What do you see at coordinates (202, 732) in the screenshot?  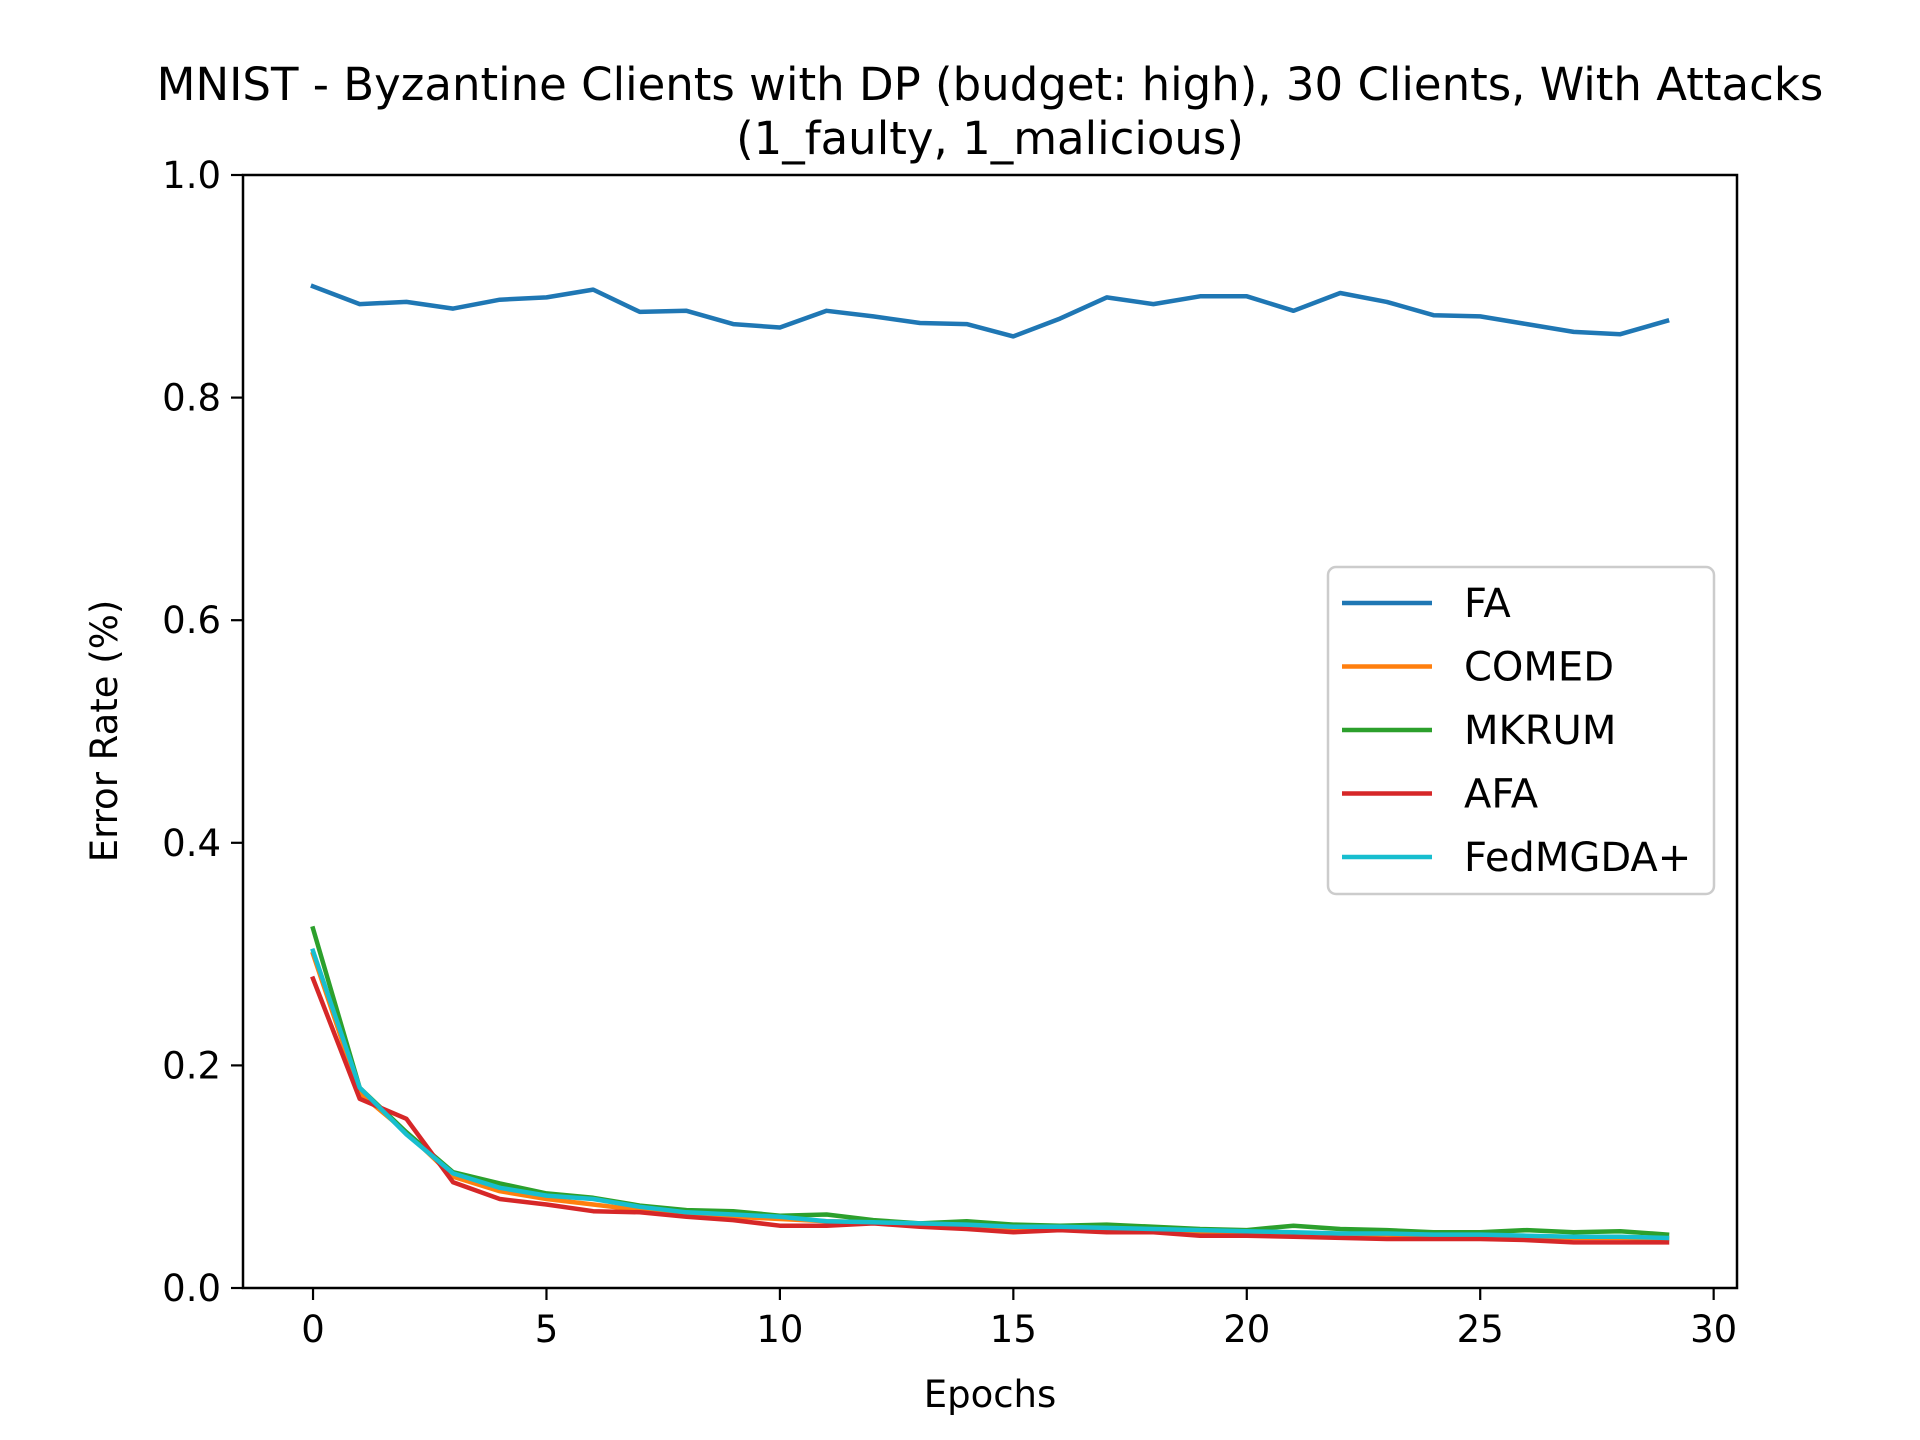 I see `y-axis-ticks: 0.0 0.2 0.4 0.6 0.8 1.0` at bounding box center [202, 732].